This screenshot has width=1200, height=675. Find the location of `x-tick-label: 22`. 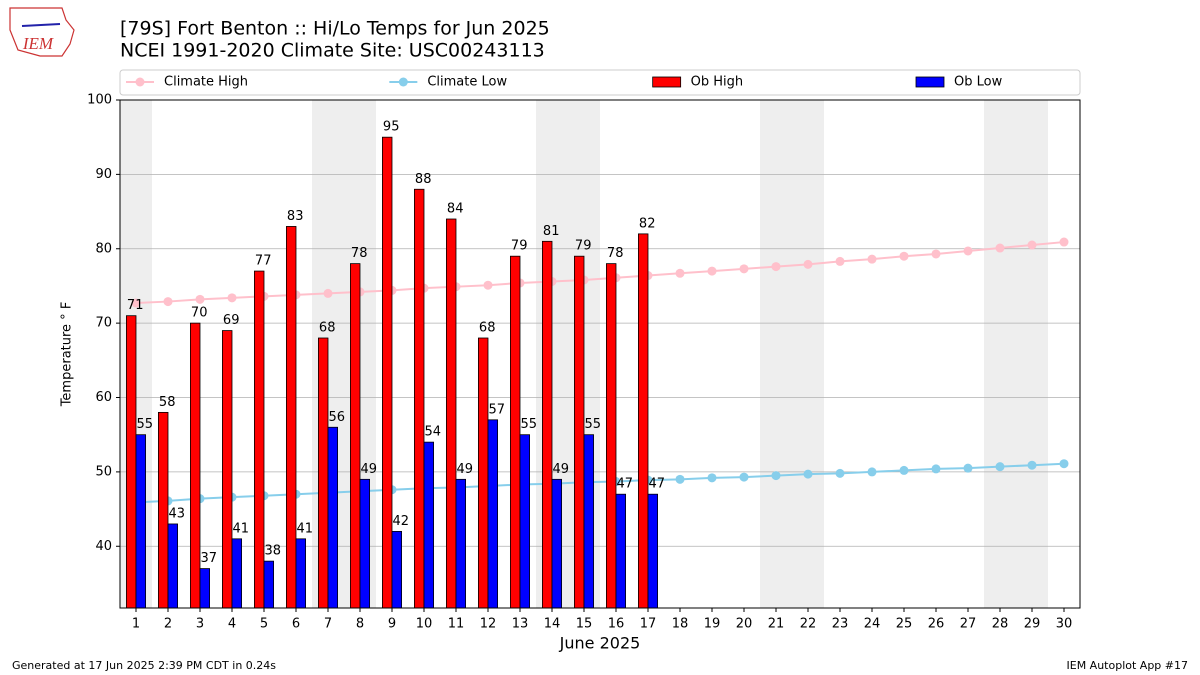

x-tick-label: 22 is located at coordinates (808, 624).